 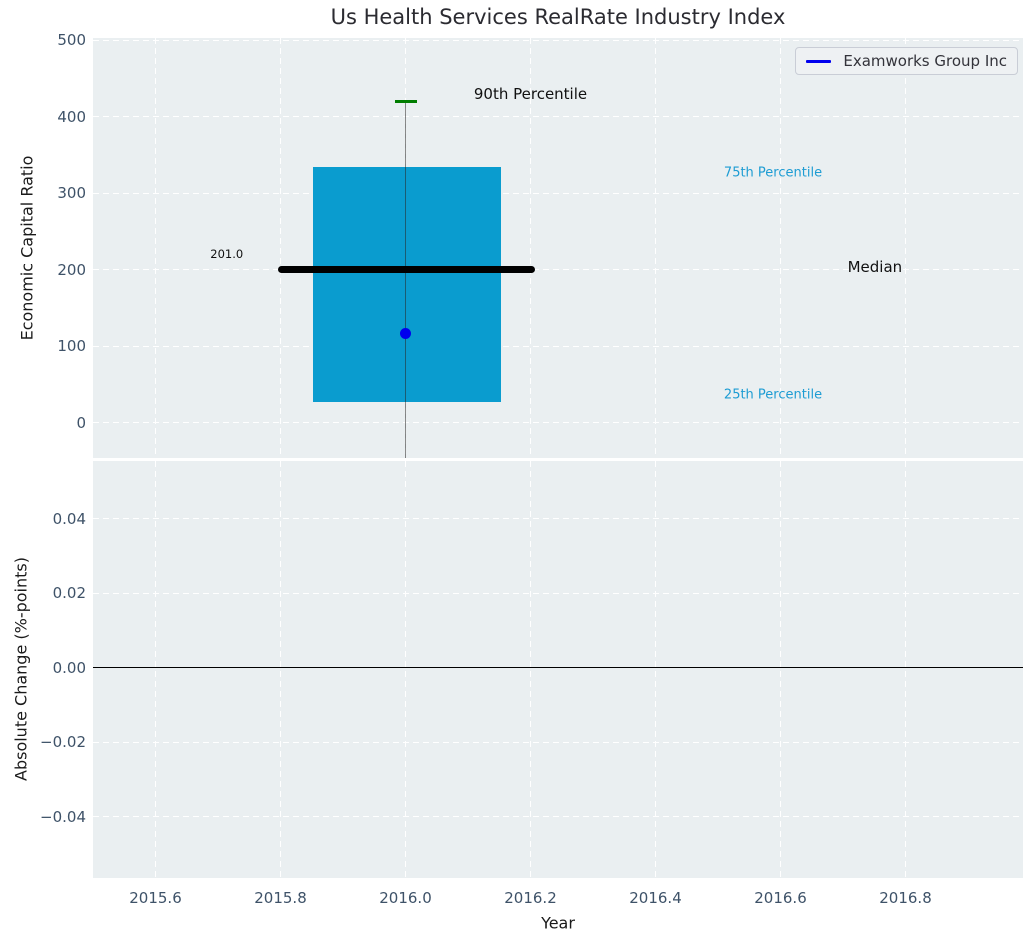 What do you see at coordinates (63, 816) in the screenshot?
I see `y-tick-label: −0.04` at bounding box center [63, 816].